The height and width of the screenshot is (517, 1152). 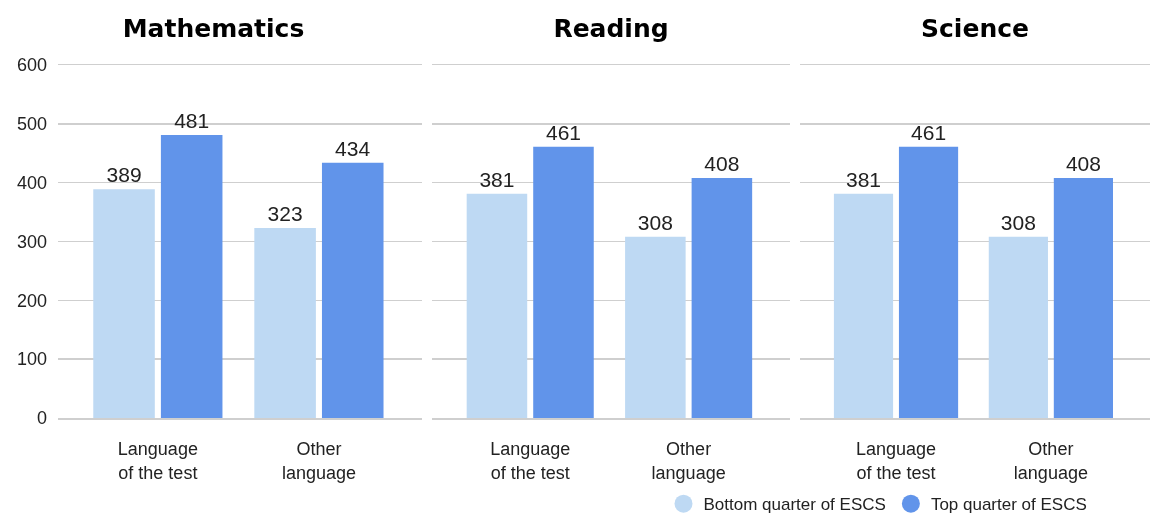 I want to click on legend-label: Top quarter of ESCS, so click(x=1008, y=505).